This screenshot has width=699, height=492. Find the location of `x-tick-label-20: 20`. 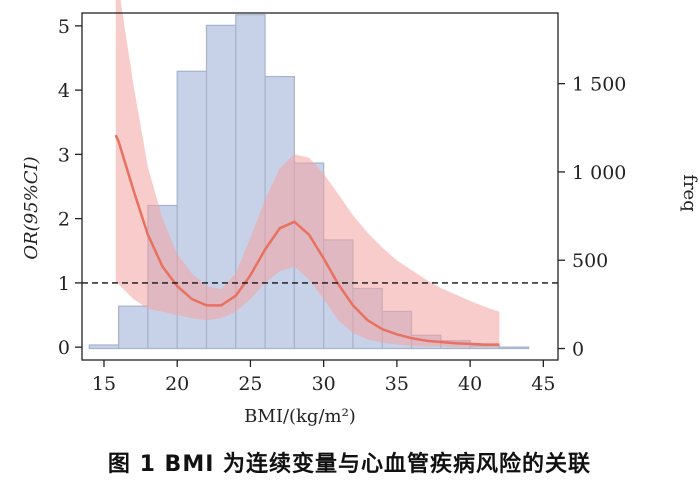

x-tick-label-20: 20 is located at coordinates (177, 384).